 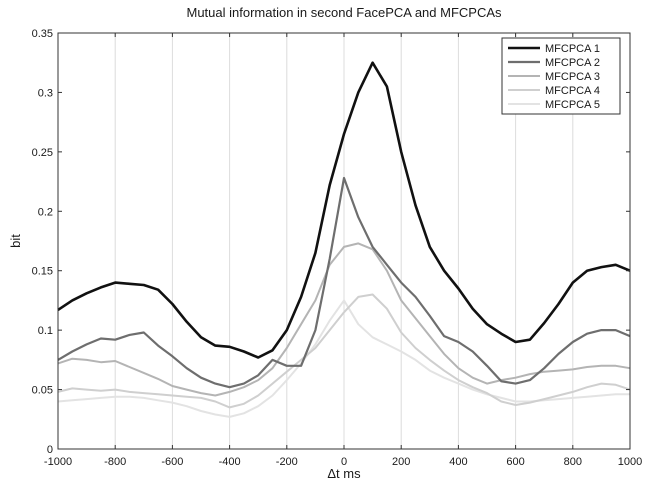 I want to click on x-tick-label: -200, so click(x=287, y=462).